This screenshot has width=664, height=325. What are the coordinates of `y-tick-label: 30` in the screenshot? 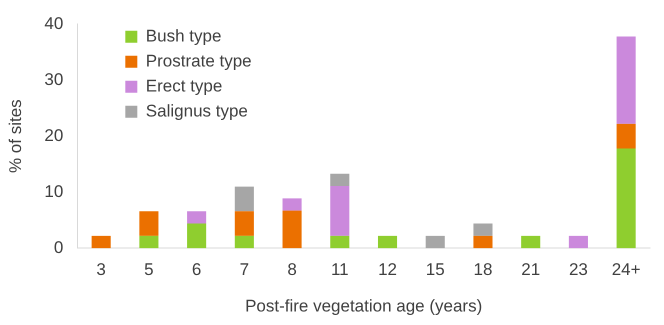 It's located at (54, 79).